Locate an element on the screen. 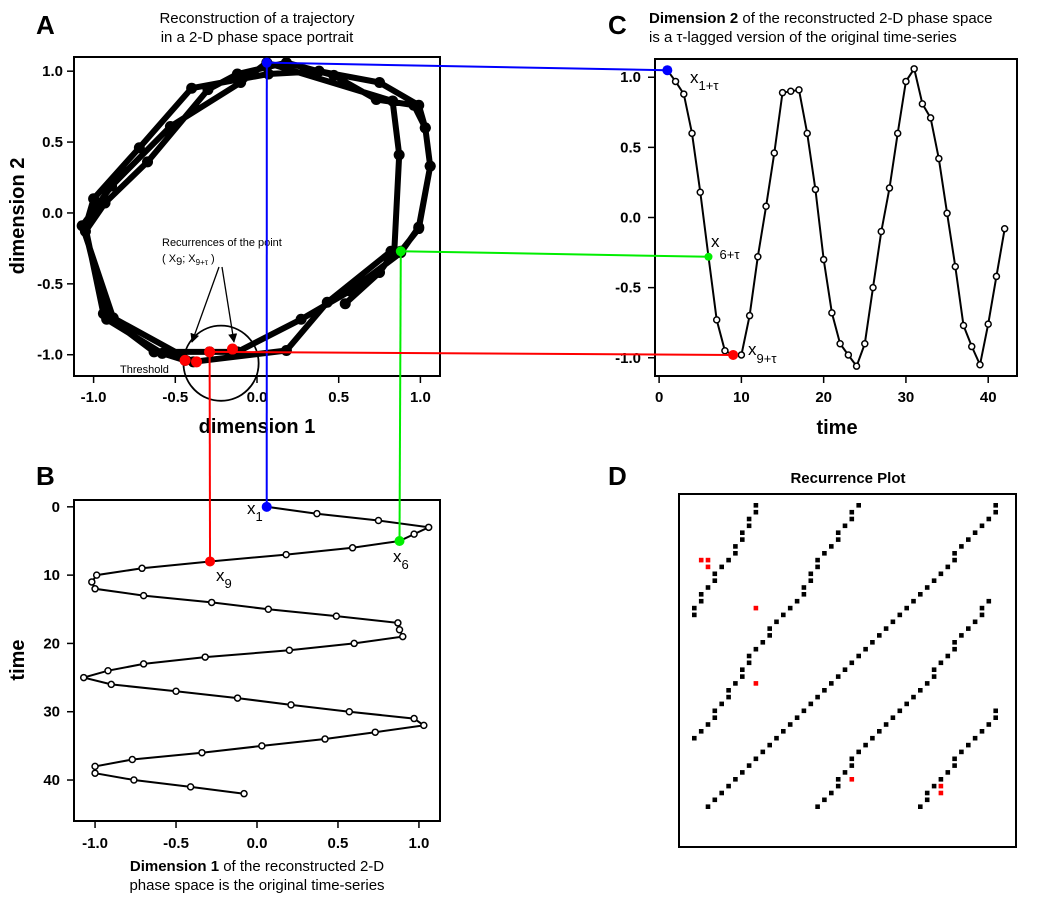 This screenshot has height=902, width=1056. recurrence-annotation-line1: Recurrences of the point is located at coordinates (222, 243).